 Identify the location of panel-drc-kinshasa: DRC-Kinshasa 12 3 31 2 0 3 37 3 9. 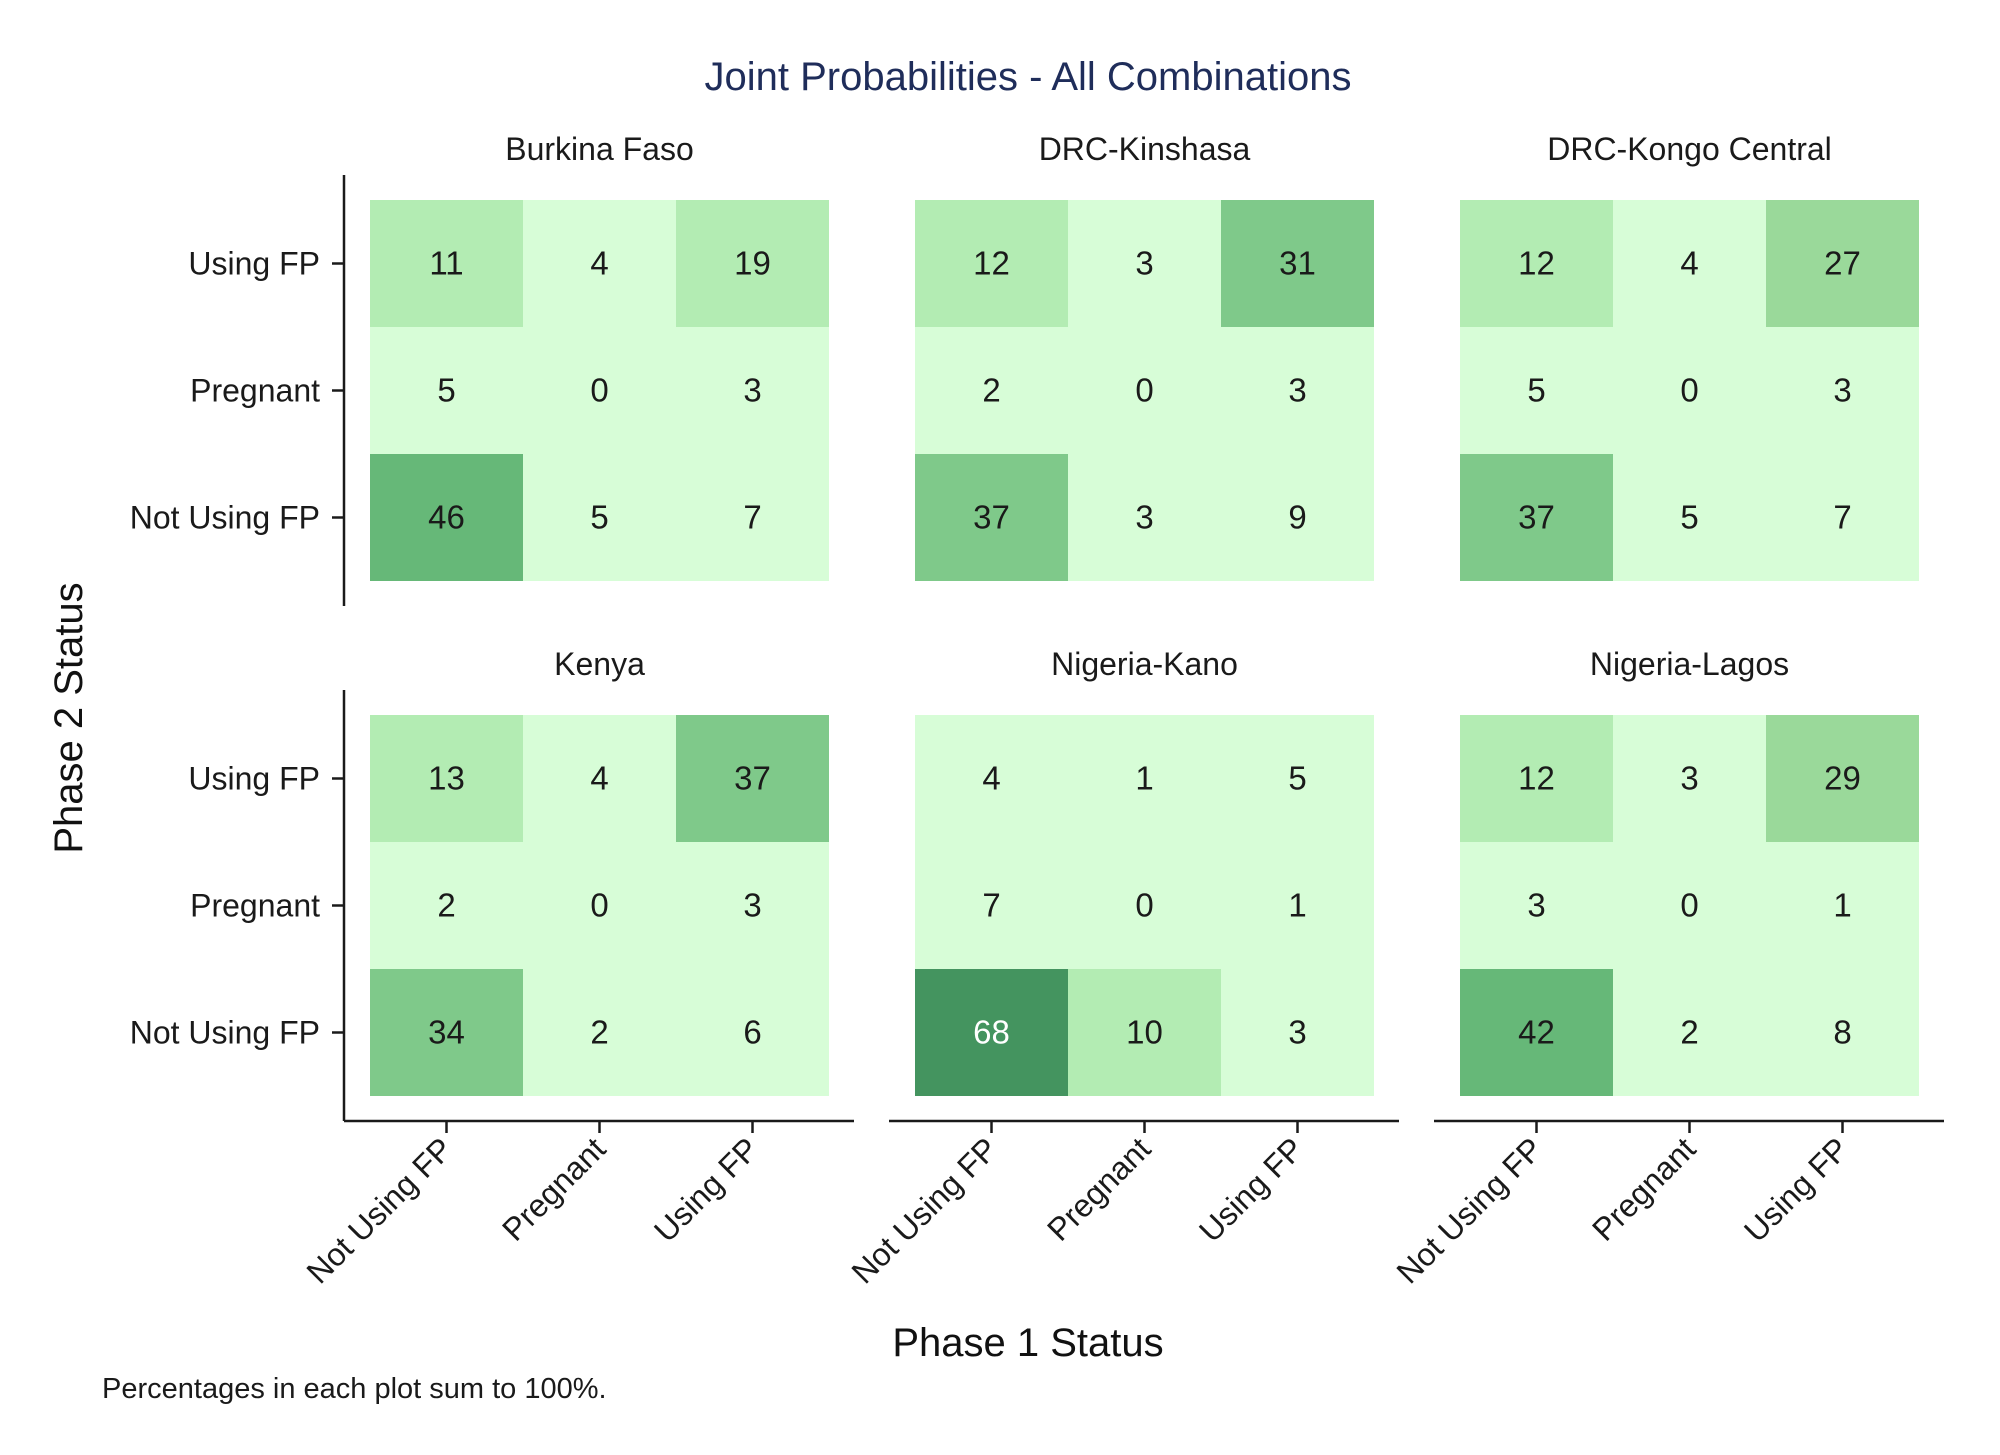
(1144, 356).